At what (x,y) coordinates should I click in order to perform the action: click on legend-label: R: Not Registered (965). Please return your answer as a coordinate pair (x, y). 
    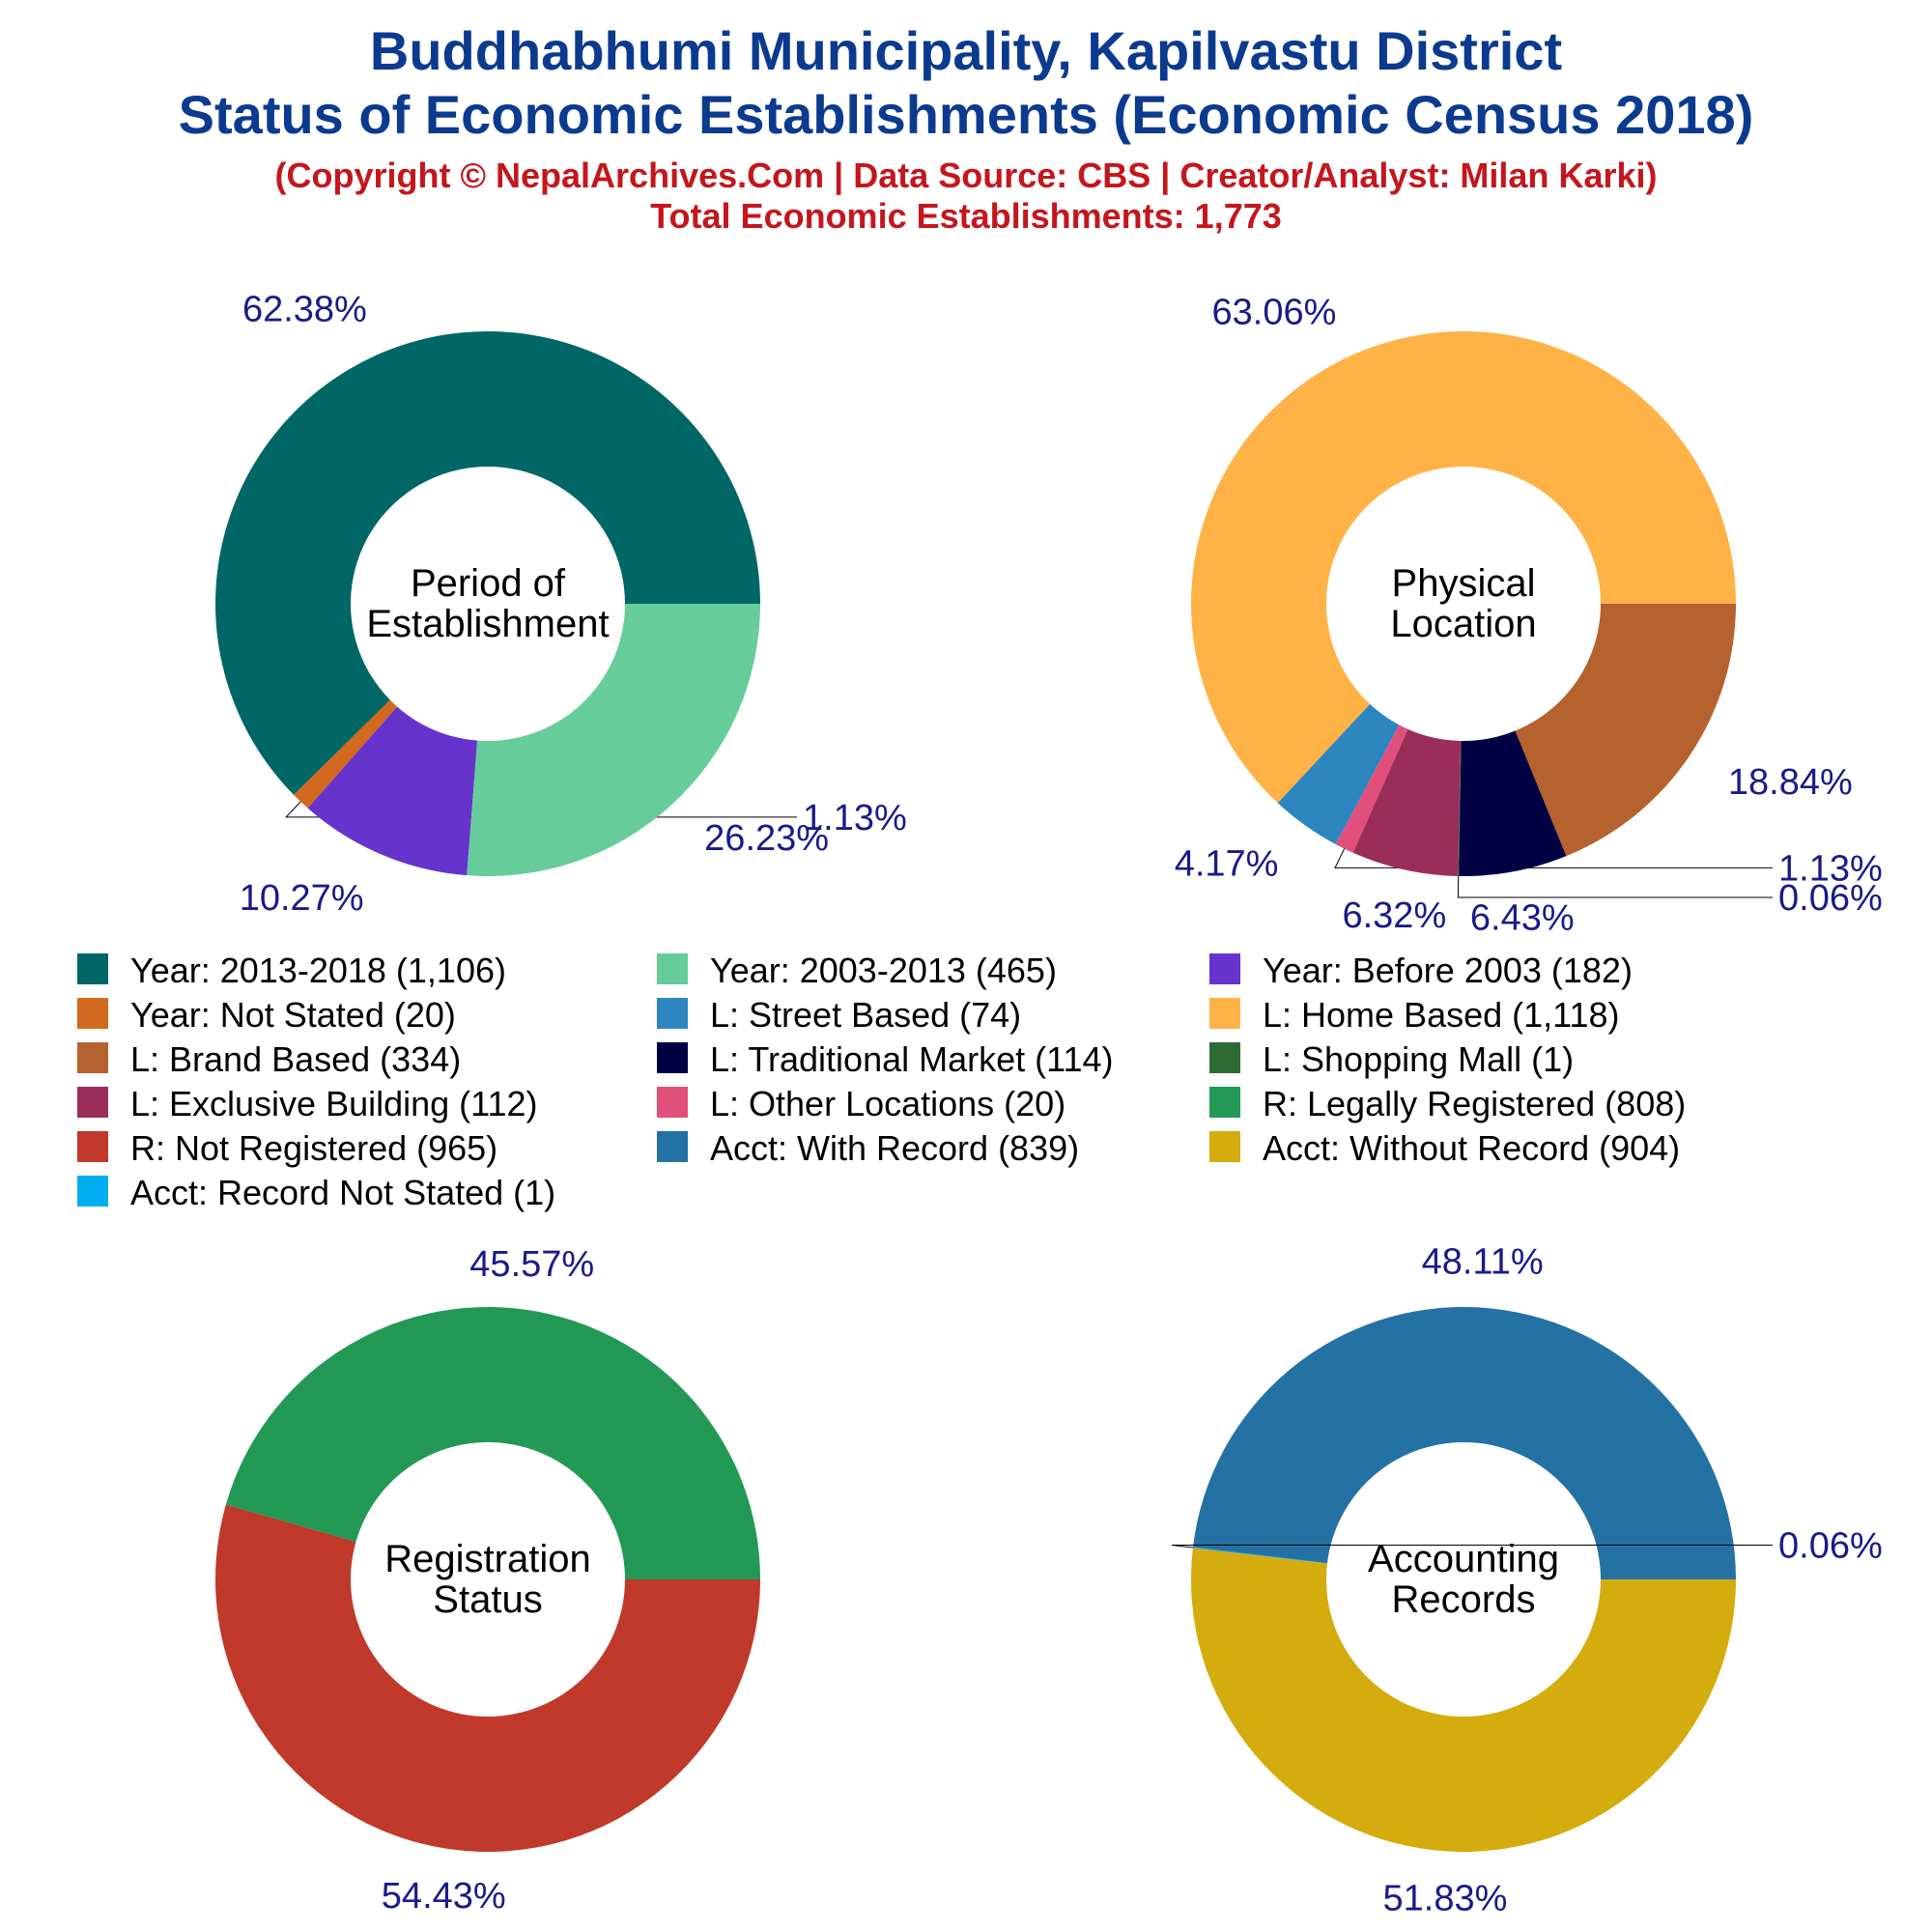
    Looking at the image, I should click on (313, 1148).